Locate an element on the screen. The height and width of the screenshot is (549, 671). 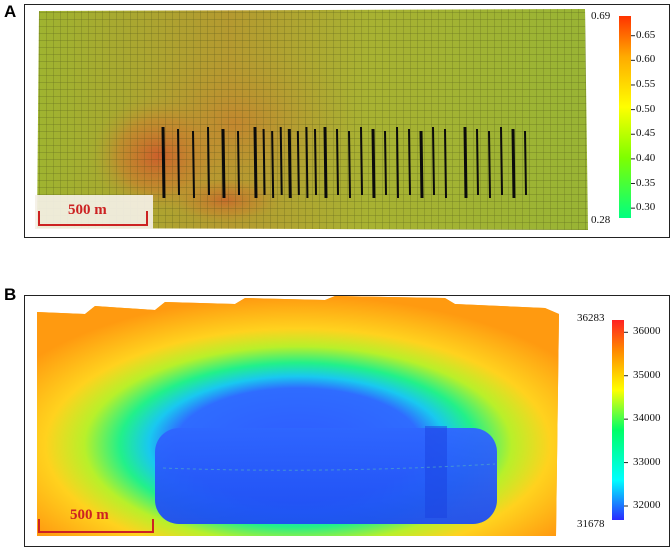
panel-a-flight-lines is located at coordinates (344, 162).